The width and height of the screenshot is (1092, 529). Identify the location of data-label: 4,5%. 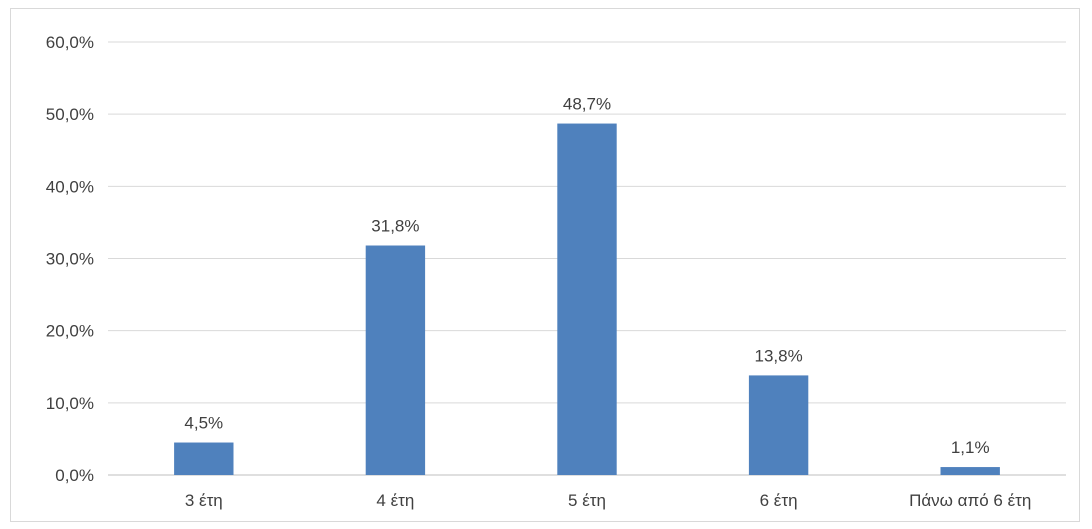
(203, 423).